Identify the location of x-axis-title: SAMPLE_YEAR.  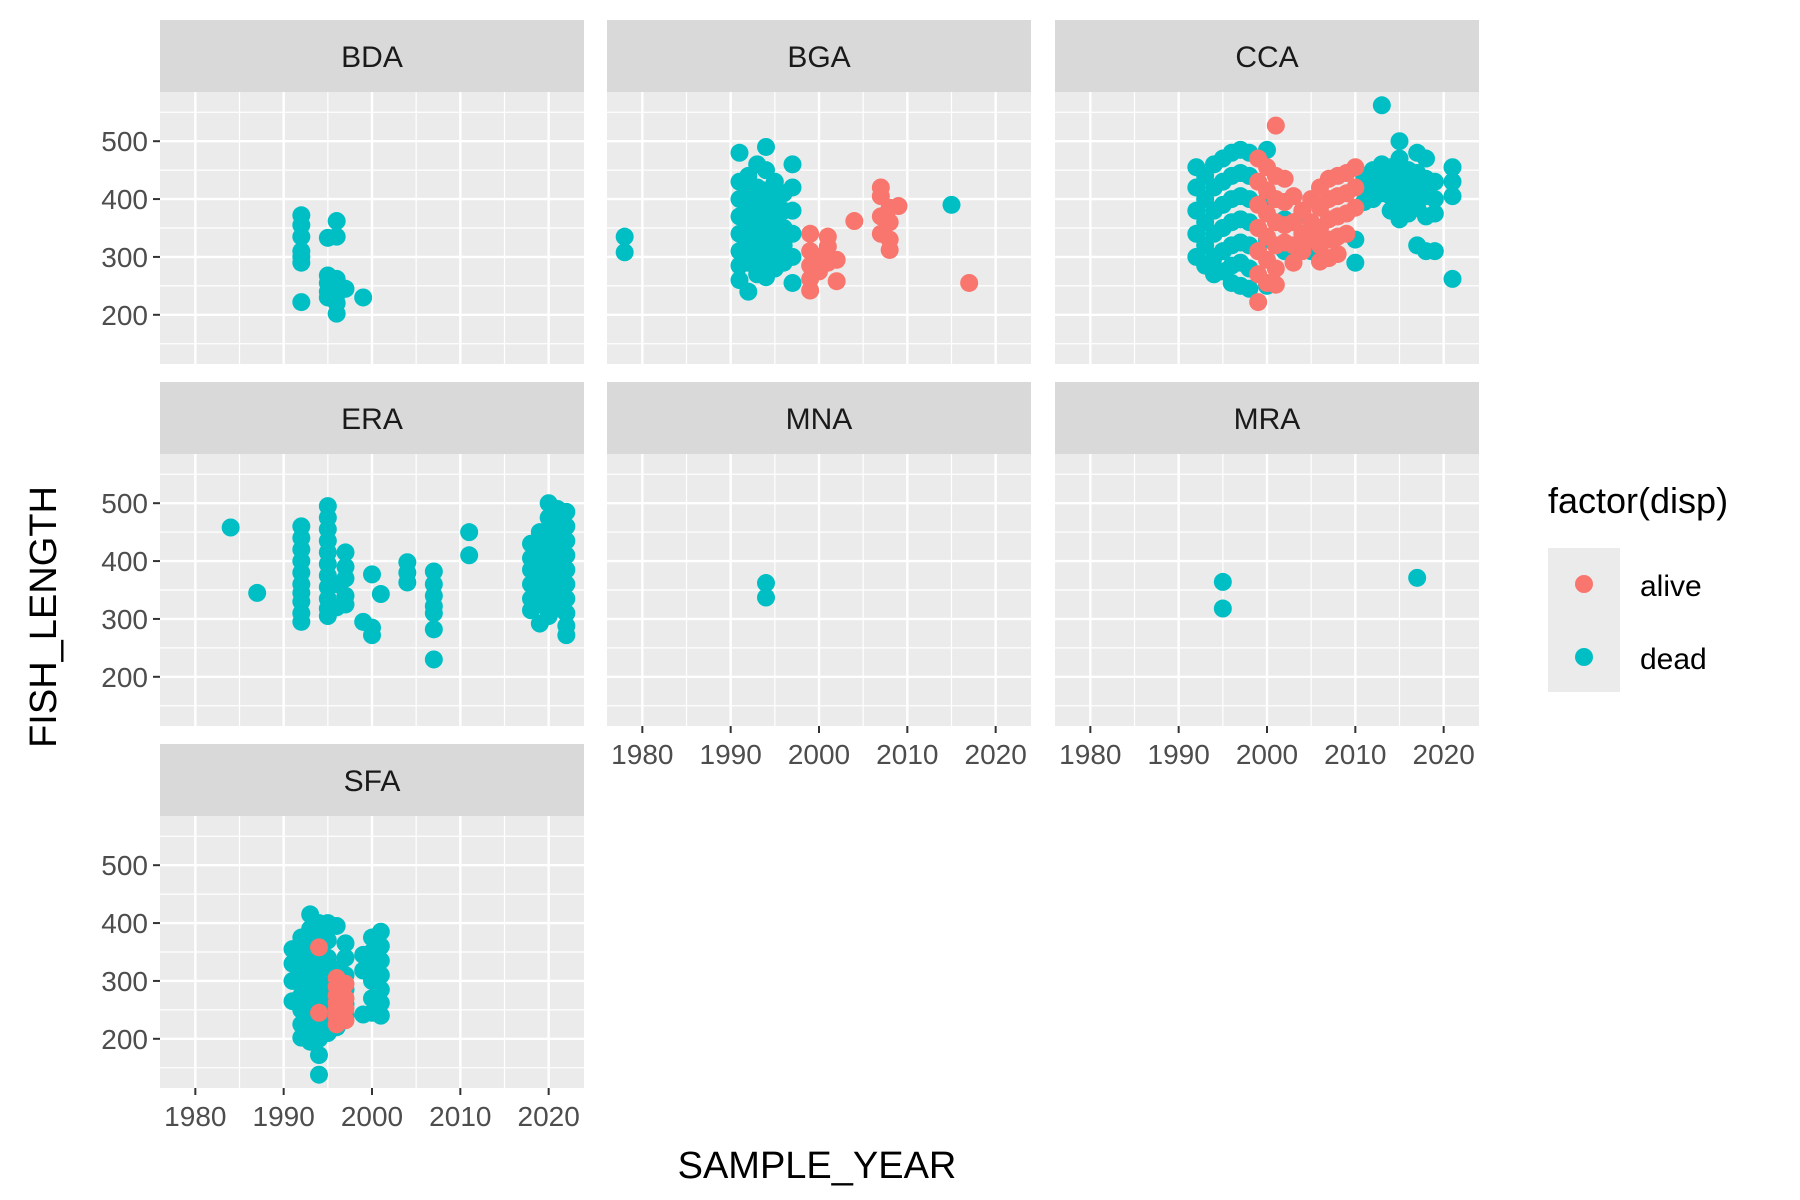
(817, 1166).